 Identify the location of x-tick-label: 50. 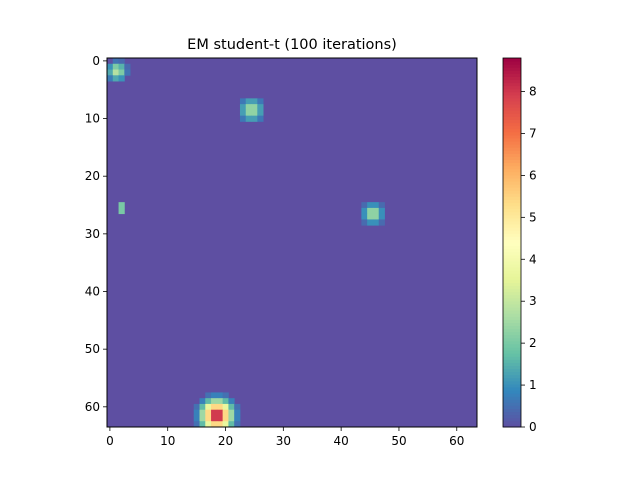
(398, 441).